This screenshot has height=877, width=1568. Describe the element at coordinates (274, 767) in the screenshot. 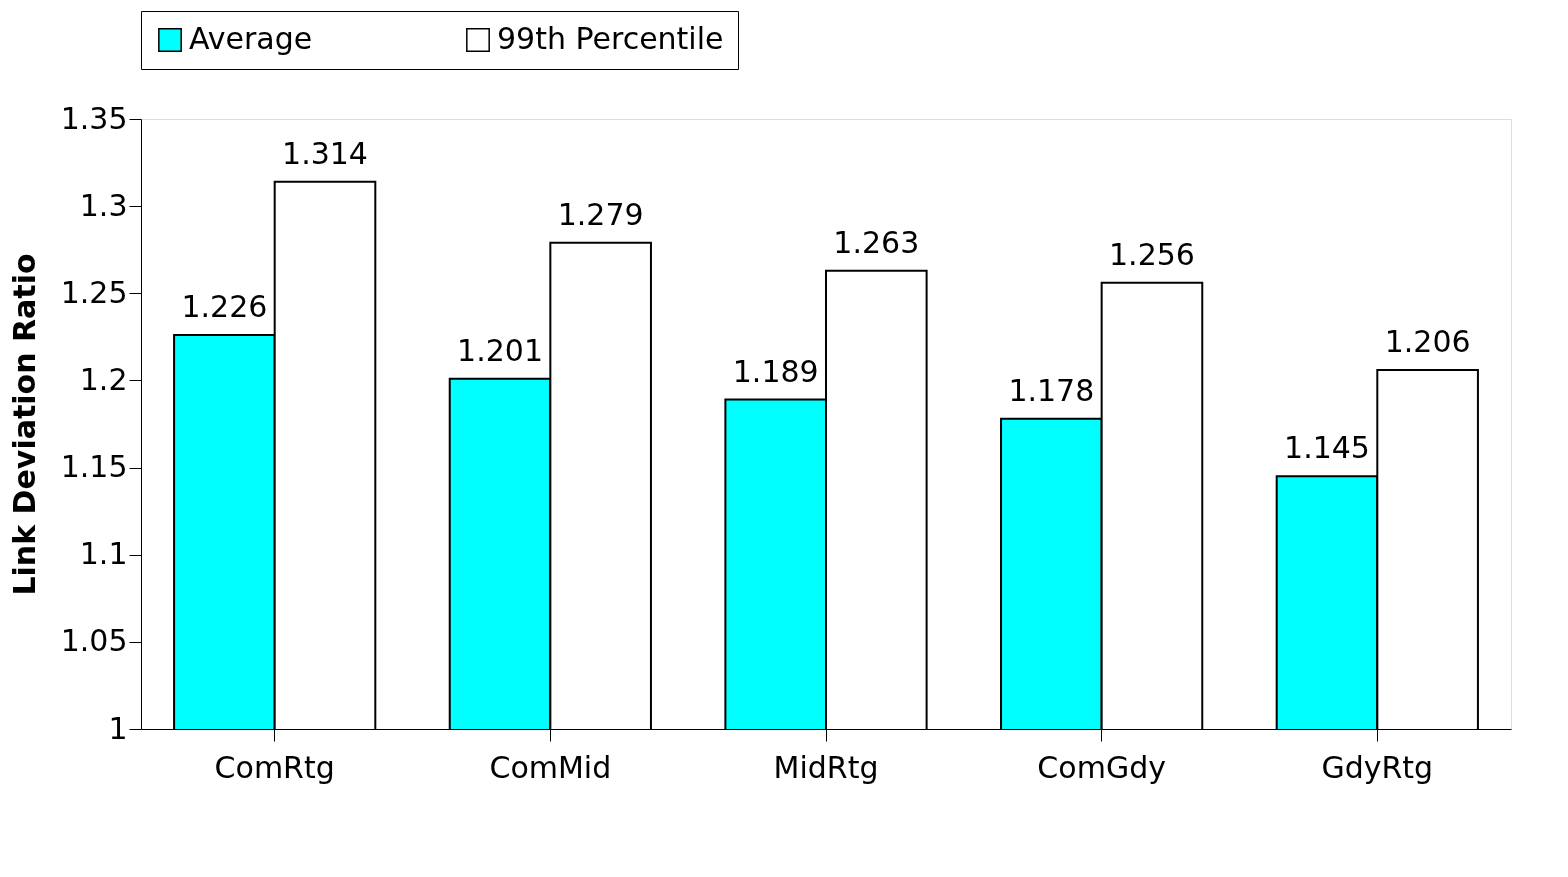

I see `x-tick-label: ComRtg` at that location.